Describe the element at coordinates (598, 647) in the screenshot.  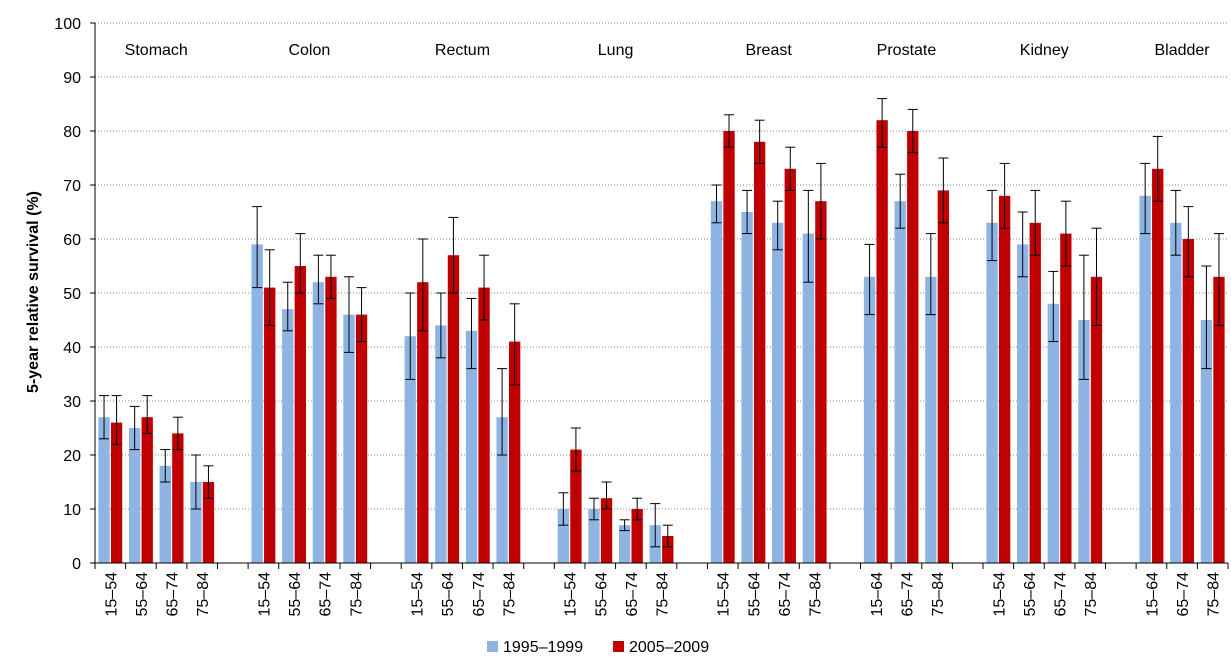
I see `legend: 1995–1999 2005–2009` at that location.